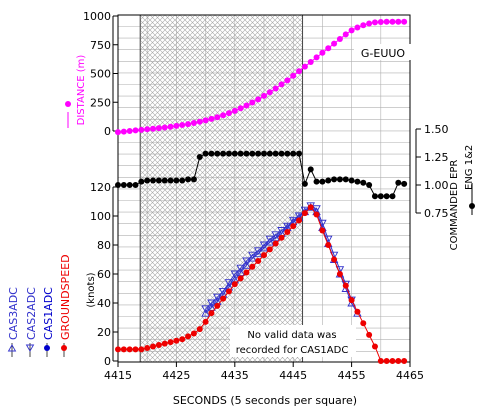 The width and height of the screenshot is (494, 420). What do you see at coordinates (30, 348) in the screenshot?
I see `legend-cas2adc-marker` at bounding box center [30, 348].